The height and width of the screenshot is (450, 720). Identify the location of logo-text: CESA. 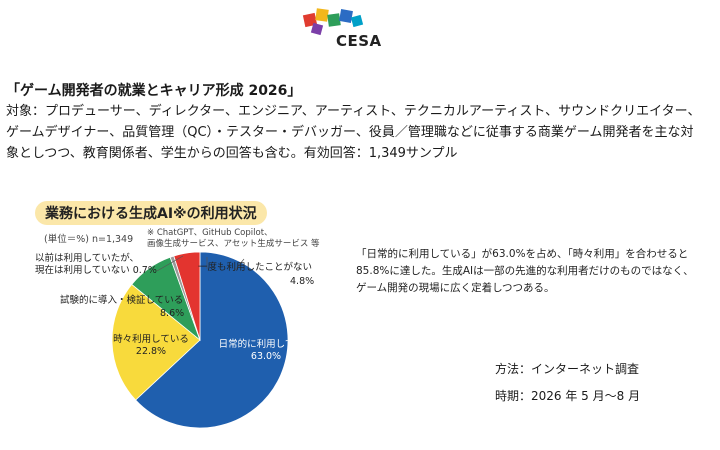
(359, 41).